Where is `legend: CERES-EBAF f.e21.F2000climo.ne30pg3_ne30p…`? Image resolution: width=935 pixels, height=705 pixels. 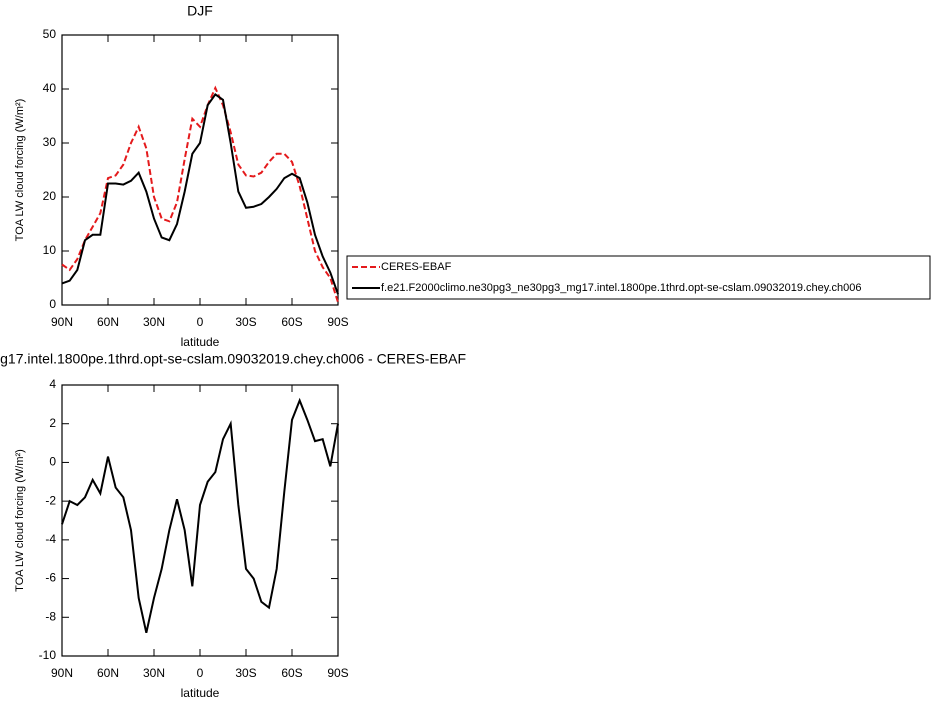 legend: CERES-EBAF f.e21.F2000climo.ne30pg3_ne30p… is located at coordinates (638, 277).